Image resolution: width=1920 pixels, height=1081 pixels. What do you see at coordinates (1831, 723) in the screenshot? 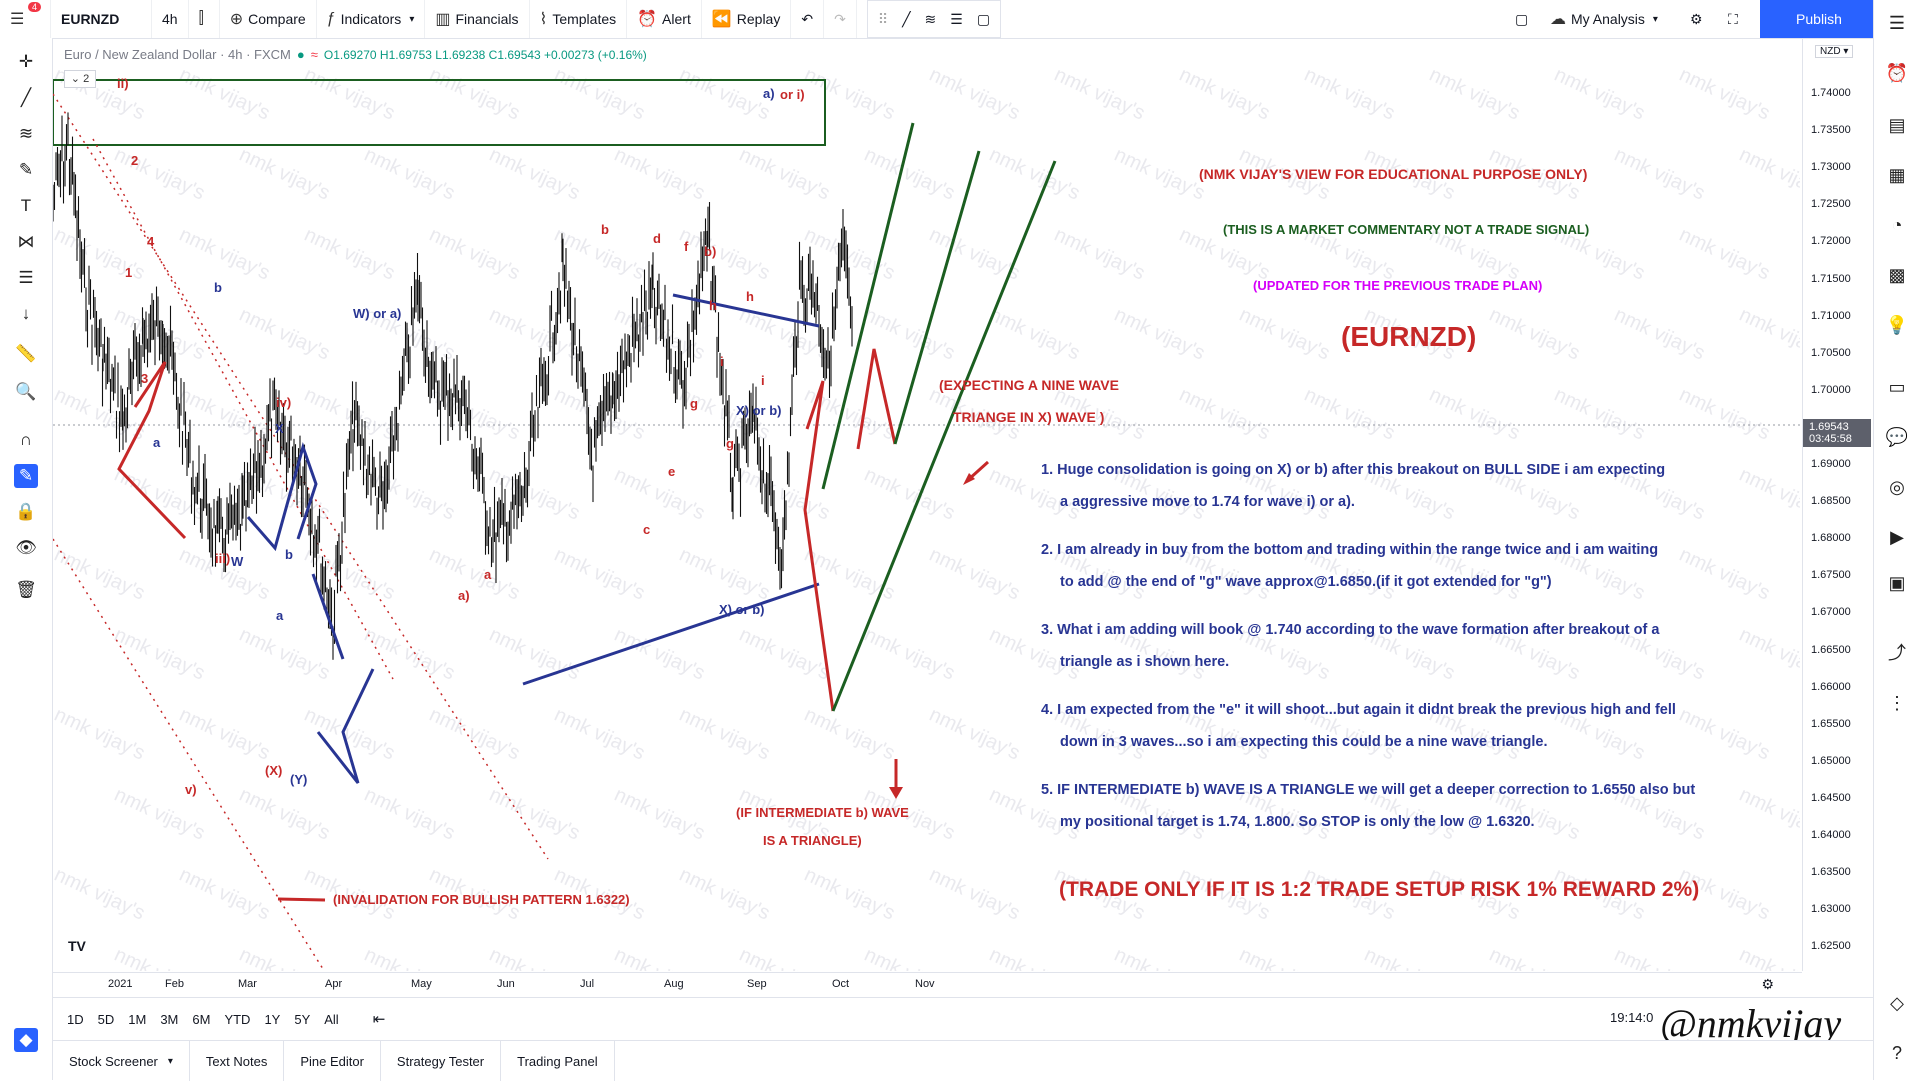
I see `price-tick: 1.65500` at bounding box center [1831, 723].